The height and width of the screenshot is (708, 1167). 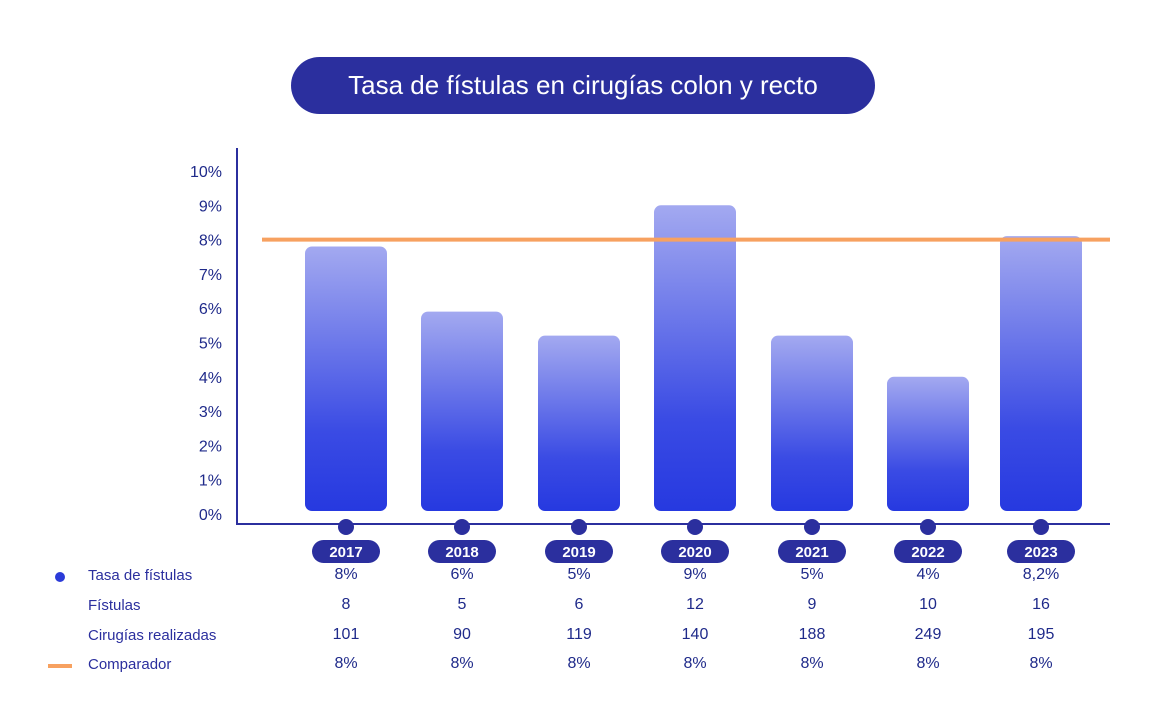 I want to click on y-tick-label: 8%, so click(x=210, y=241).